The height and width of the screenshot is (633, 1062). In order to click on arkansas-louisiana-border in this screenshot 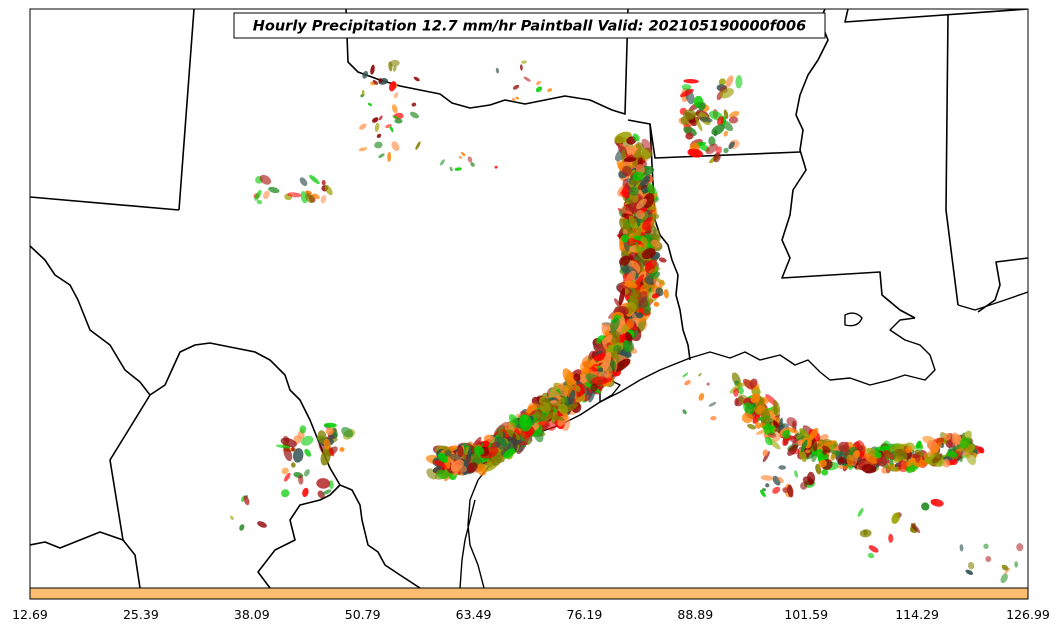, I will do `click(714, 139)`.